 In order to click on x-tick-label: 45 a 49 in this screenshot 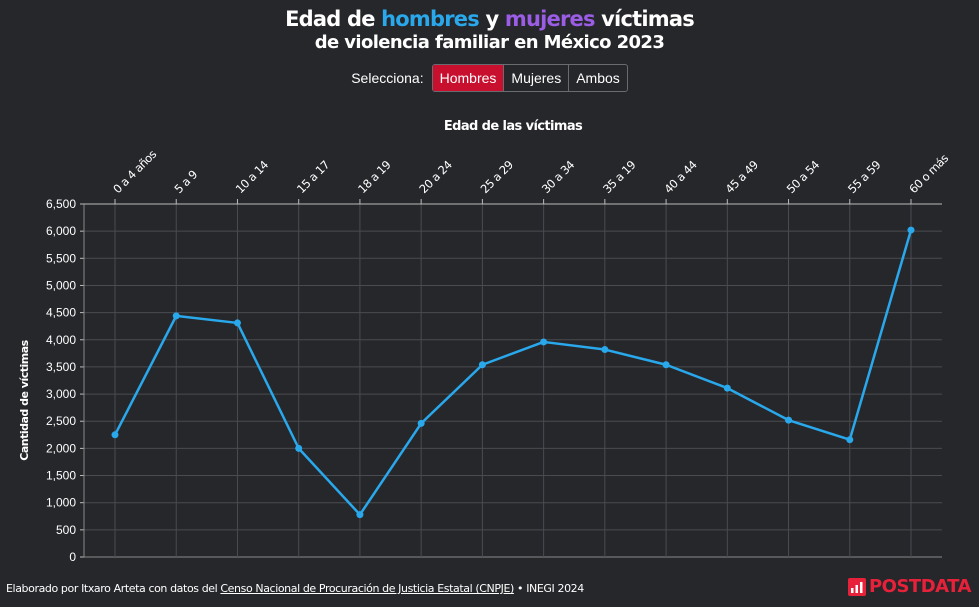, I will do `click(742, 177)`.